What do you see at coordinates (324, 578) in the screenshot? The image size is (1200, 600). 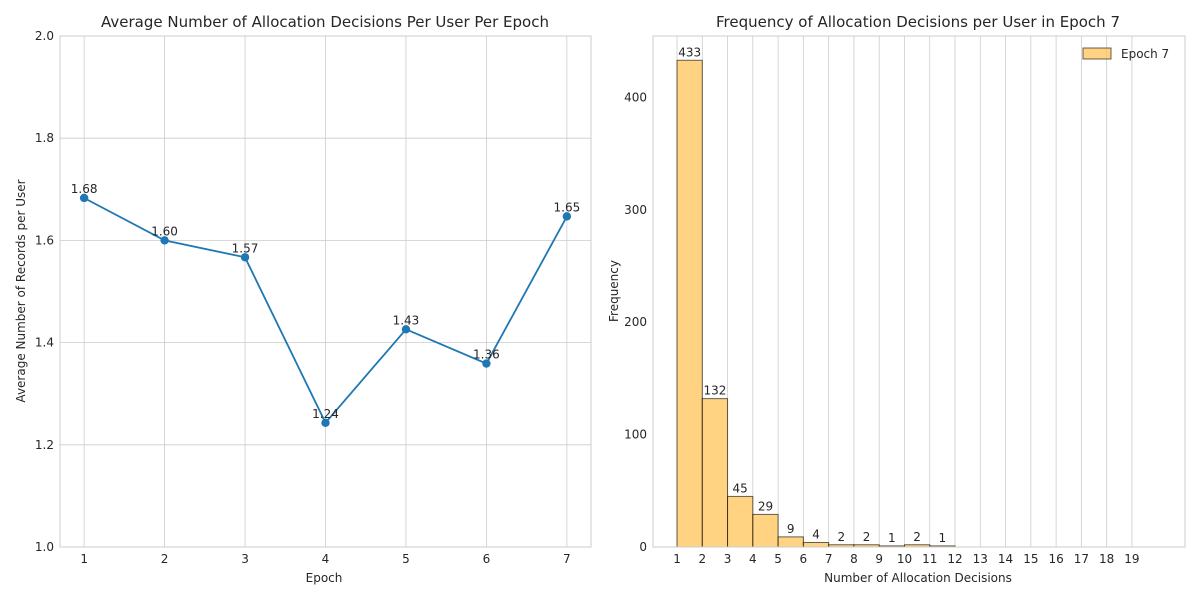 I see `line-chart-x-axis-label: Epoch` at bounding box center [324, 578].